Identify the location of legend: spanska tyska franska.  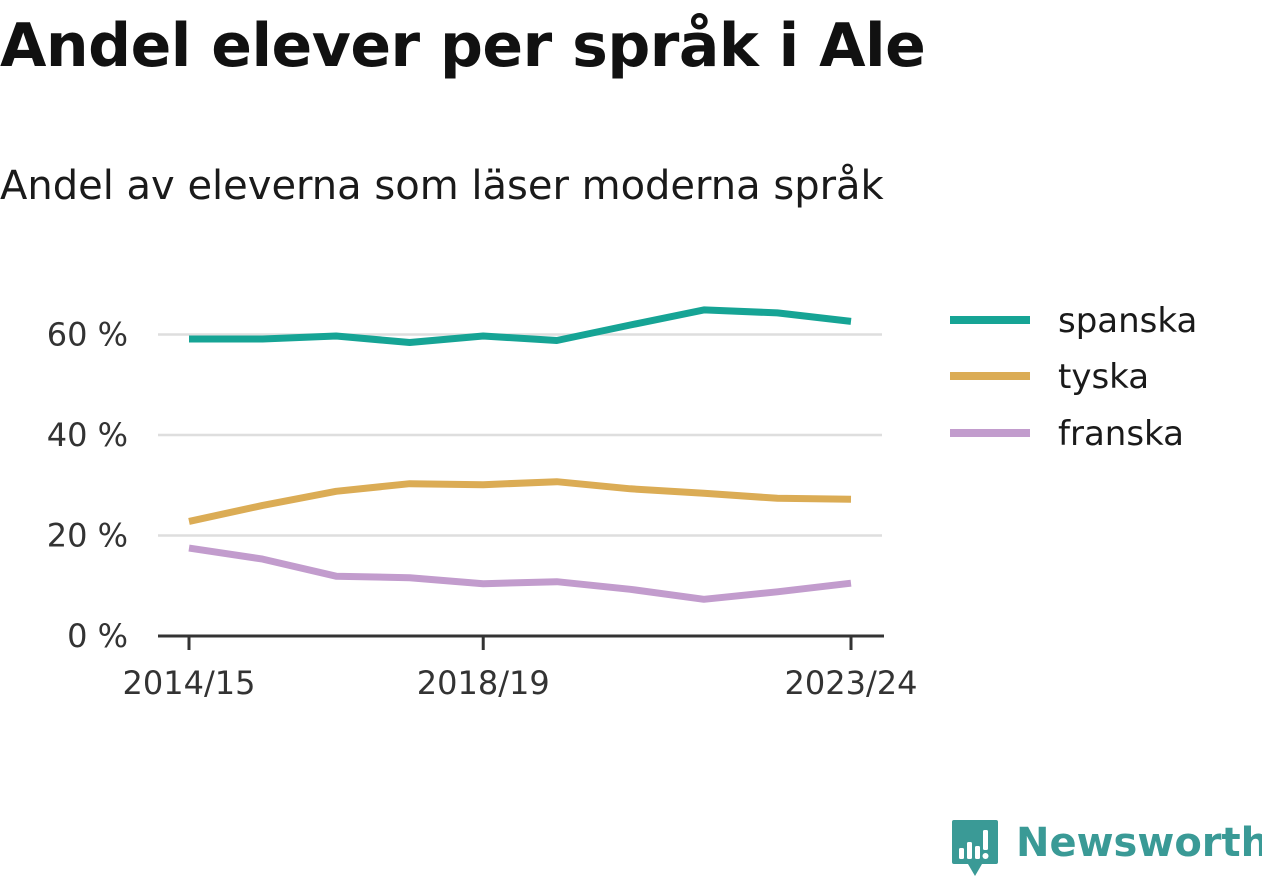
(1073, 377).